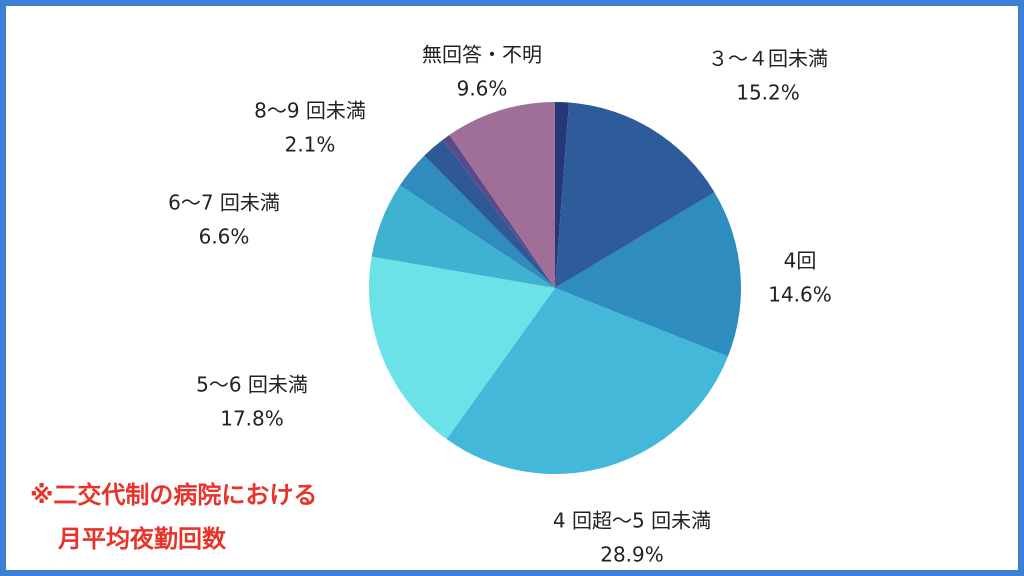 This screenshot has height=576, width=1024. Describe the element at coordinates (252, 419) in the screenshot. I see `slice-value-label: 17.8%` at that location.